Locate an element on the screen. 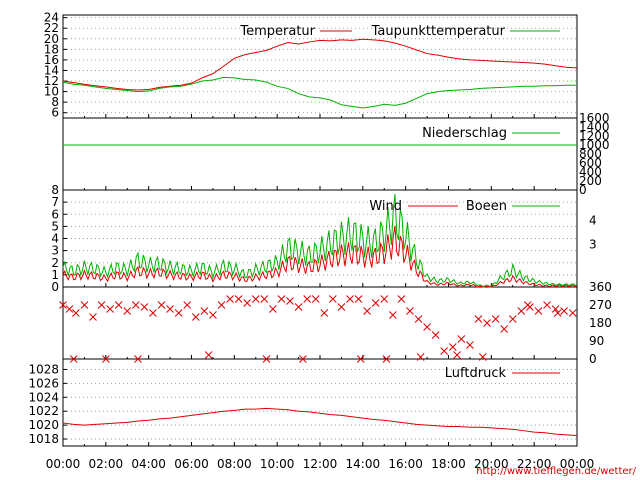 The height and width of the screenshot is (480, 640). y-tick-label-right: 1400 is located at coordinates (594, 127).